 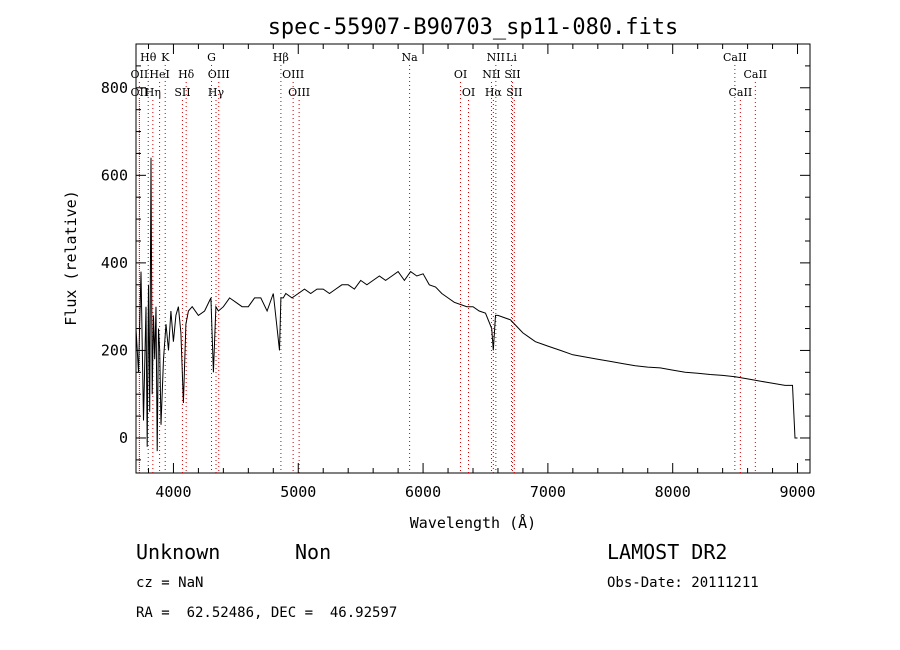 I want to click on spectral-line-label: Hα, so click(x=494, y=92).